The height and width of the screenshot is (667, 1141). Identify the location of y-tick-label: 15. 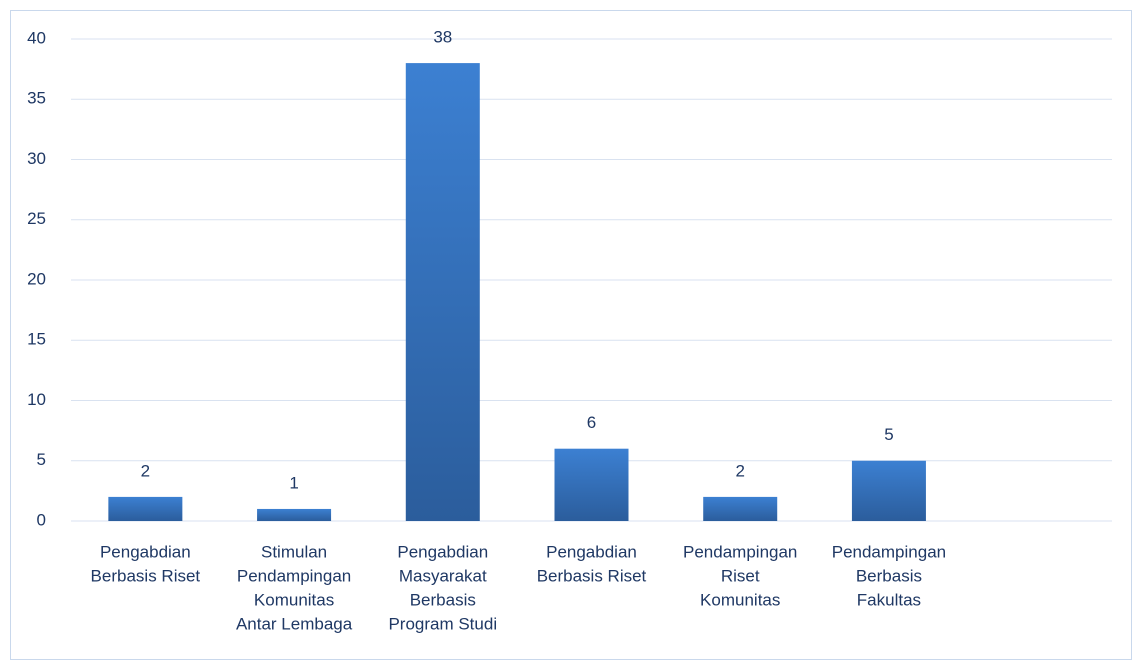
(36, 339).